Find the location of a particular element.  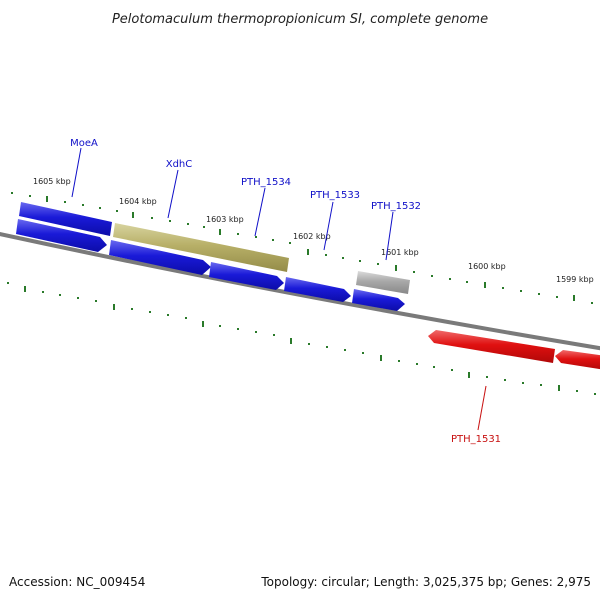

tick-label: 1603 kbp is located at coordinates (225, 219).